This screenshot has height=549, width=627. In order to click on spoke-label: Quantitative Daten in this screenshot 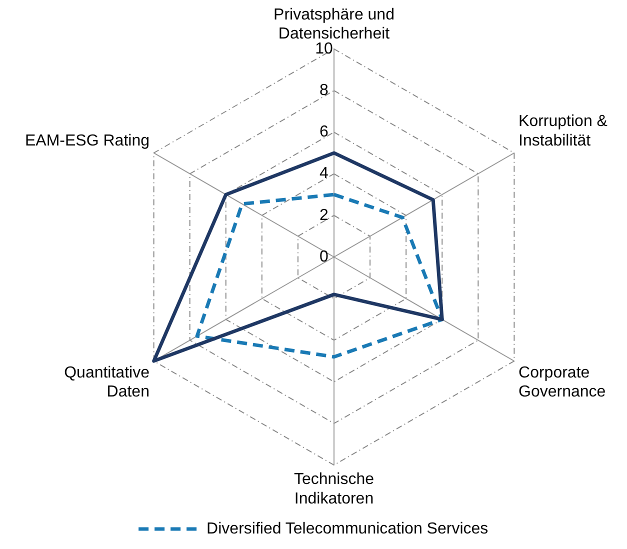, I will do `click(107, 382)`.